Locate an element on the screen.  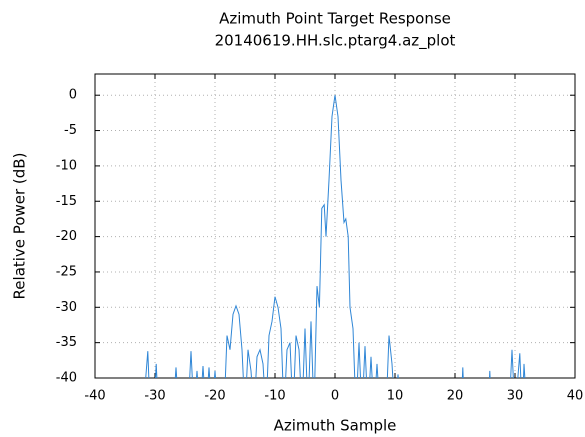
x-tick-label: -10 is located at coordinates (274, 396).